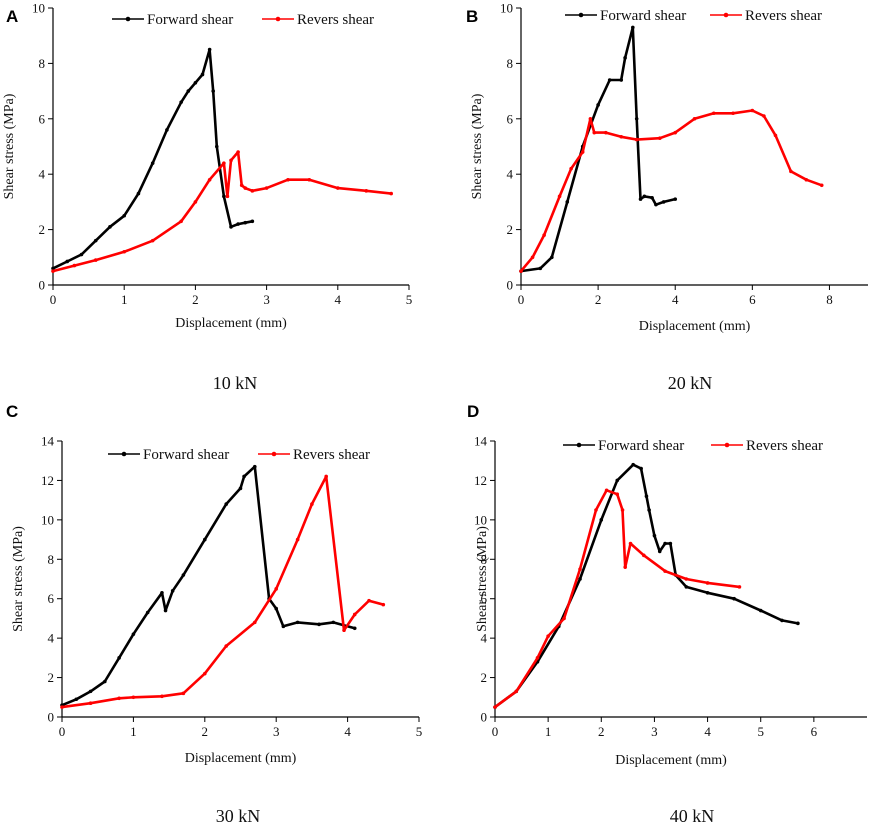 The height and width of the screenshot is (827, 886). What do you see at coordinates (814, 731) in the screenshot?
I see `x-tick-label: 6` at bounding box center [814, 731].